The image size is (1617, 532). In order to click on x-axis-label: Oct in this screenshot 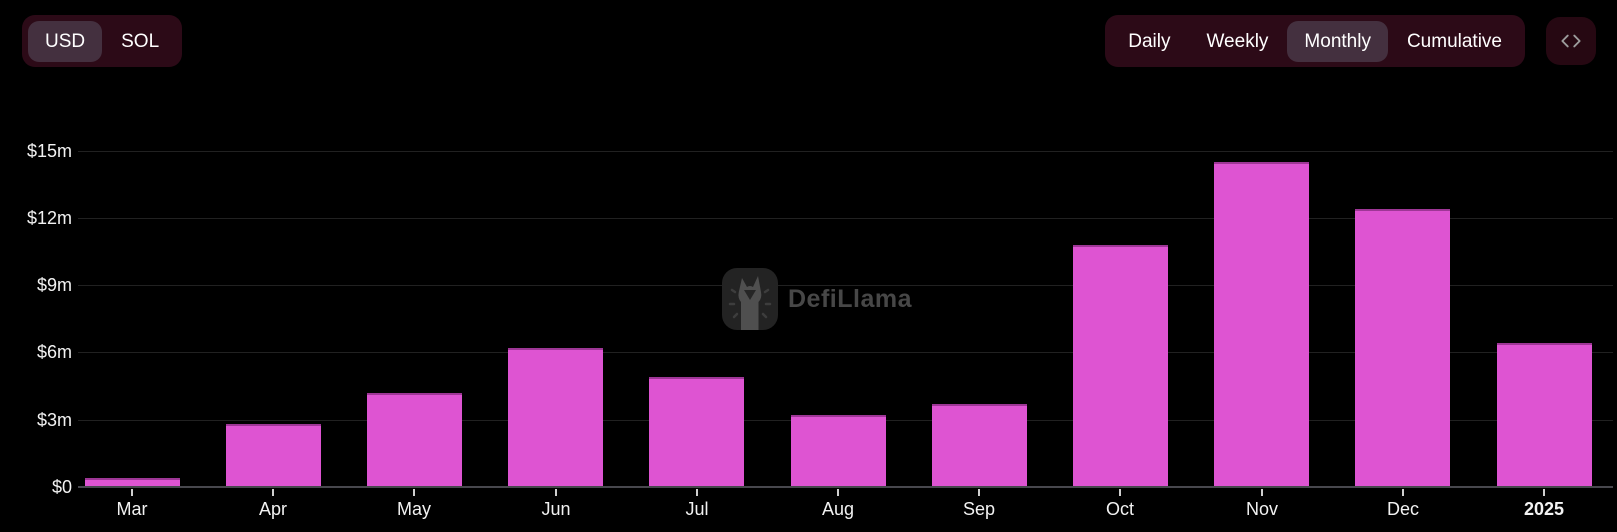, I will do `click(1119, 509)`.